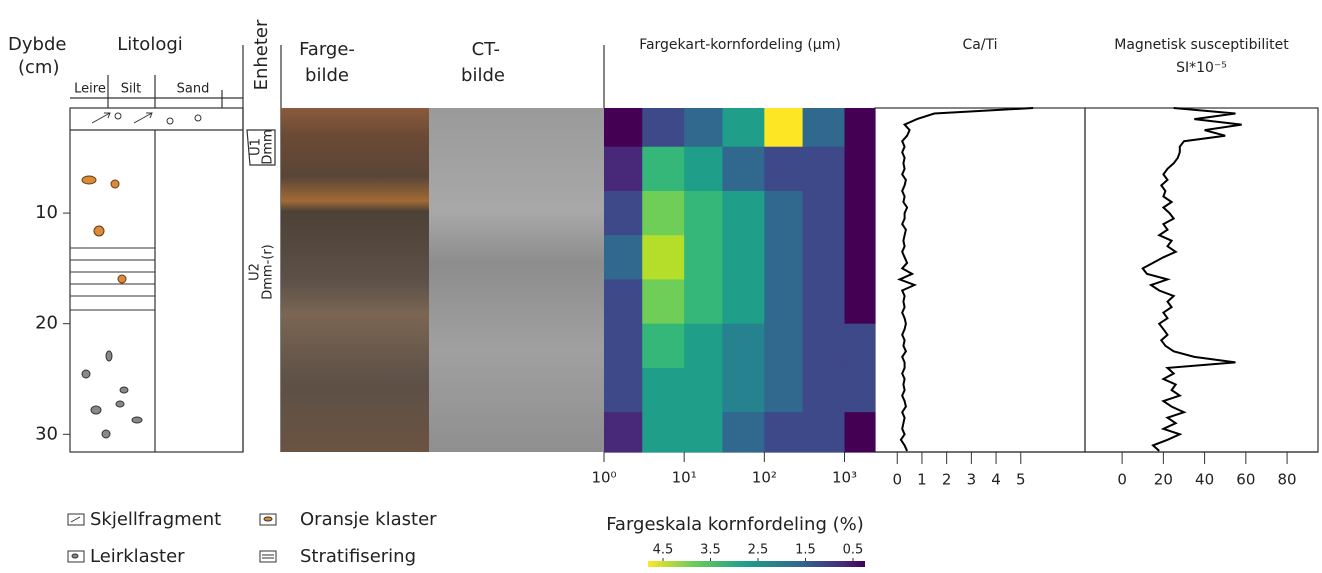  What do you see at coordinates (710, 550) in the screenshot?
I see `colorbar-tick-label: 3.5` at bounding box center [710, 550].